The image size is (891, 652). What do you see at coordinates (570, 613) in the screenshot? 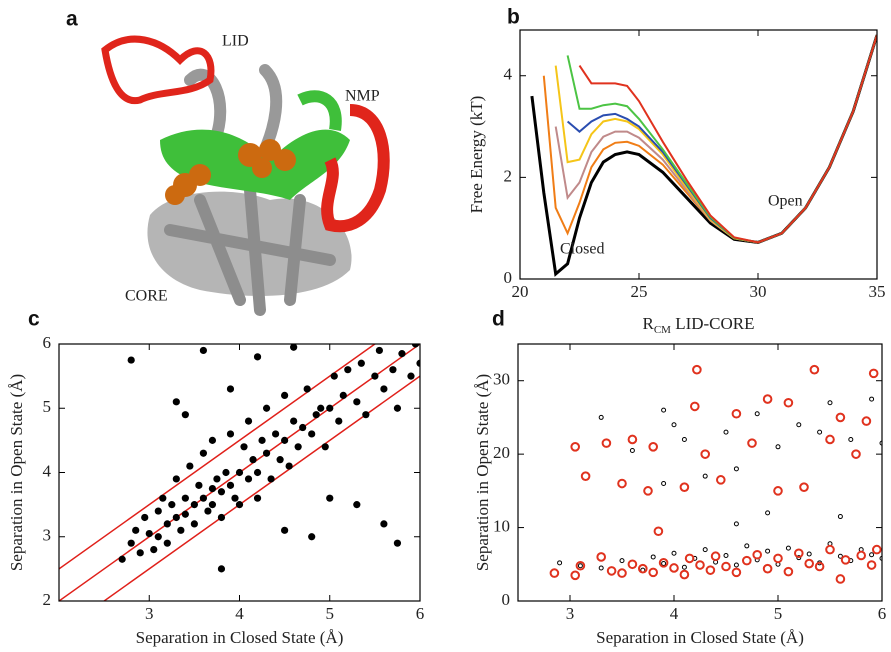
I see `x-tick-label: 3` at bounding box center [570, 613].